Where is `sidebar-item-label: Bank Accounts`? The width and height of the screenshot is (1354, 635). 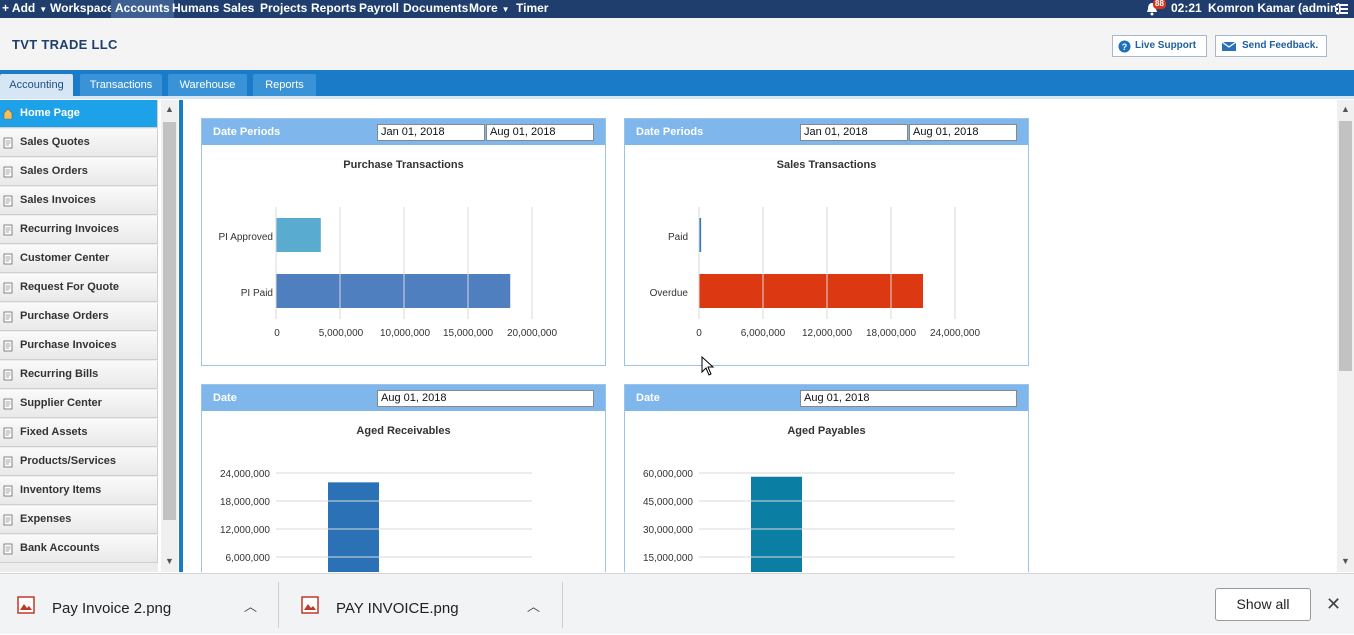 sidebar-item-label: Bank Accounts is located at coordinates (60, 548).